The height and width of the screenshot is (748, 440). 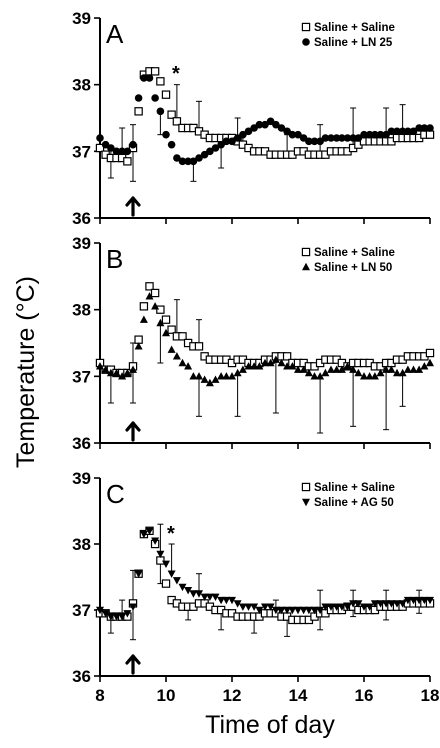 What do you see at coordinates (81, 243) in the screenshot?
I see `panel-b-y-tick-label: 39` at bounding box center [81, 243].